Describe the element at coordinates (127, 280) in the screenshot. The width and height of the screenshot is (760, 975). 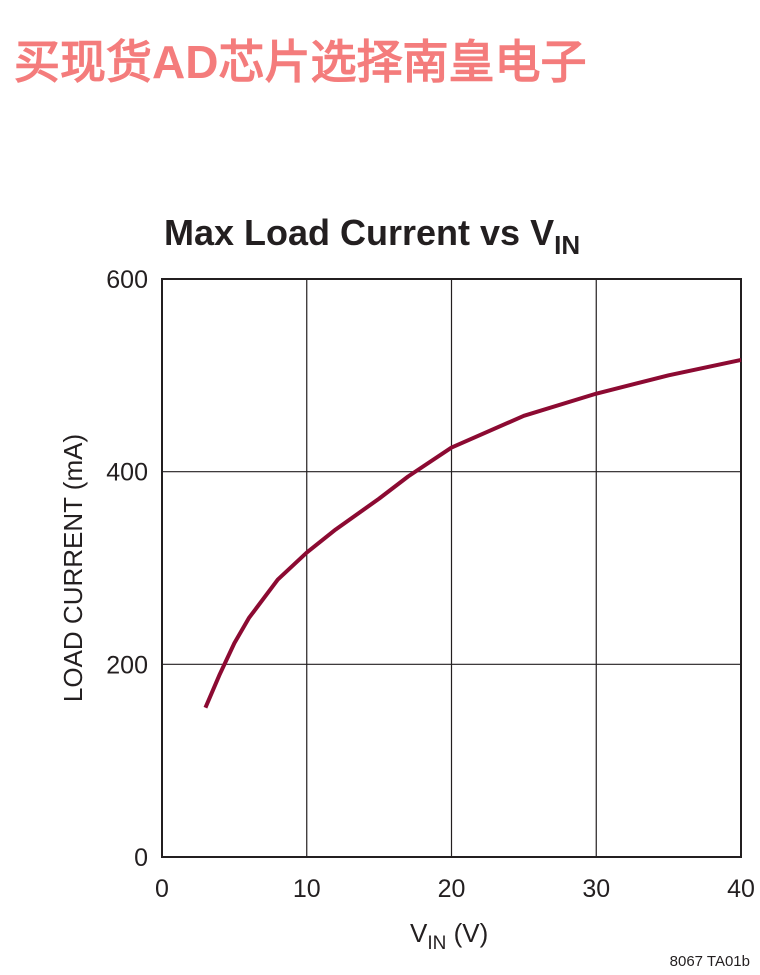
I see `y-tick-label: 600` at that location.